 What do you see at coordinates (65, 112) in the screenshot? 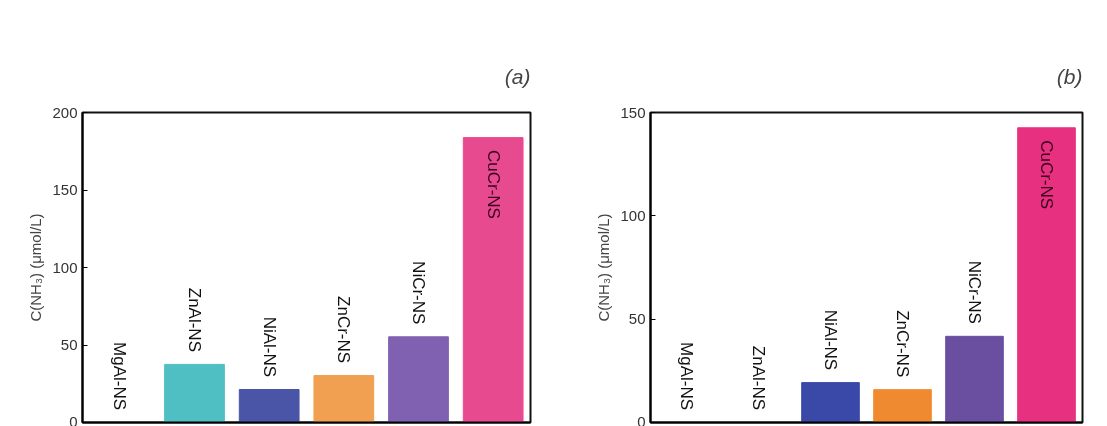
I see `y-tick-label: 200` at bounding box center [65, 112].